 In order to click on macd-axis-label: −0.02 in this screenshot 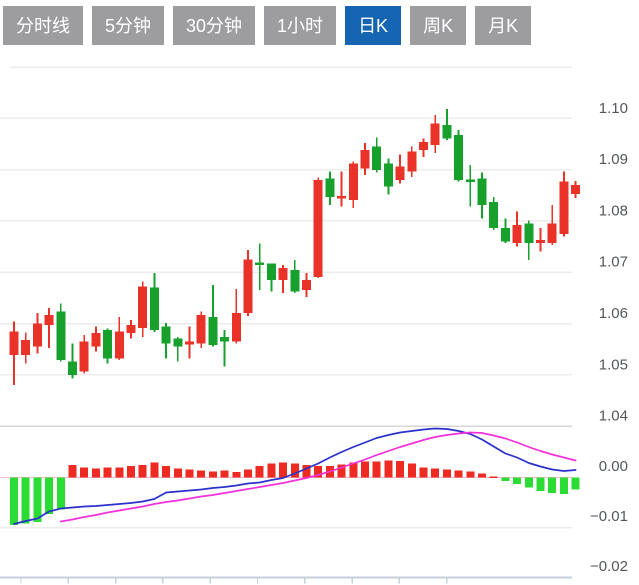, I will do `click(609, 566)`.